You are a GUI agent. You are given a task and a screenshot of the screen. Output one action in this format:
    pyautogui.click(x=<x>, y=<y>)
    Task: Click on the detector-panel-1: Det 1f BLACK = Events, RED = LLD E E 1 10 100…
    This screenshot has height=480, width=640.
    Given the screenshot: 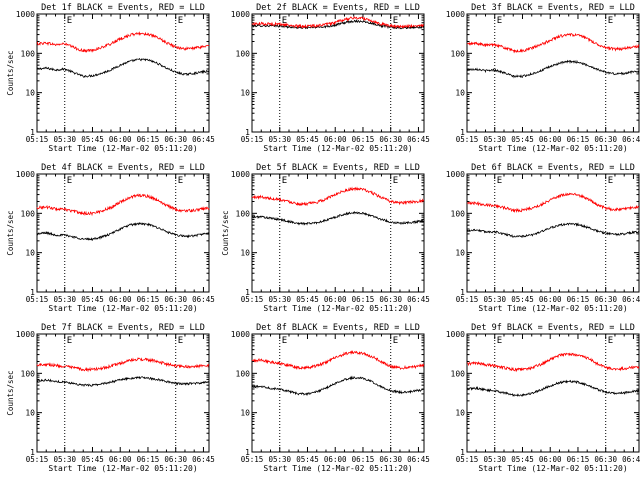 What is the action you would take?
    pyautogui.click(x=110, y=78)
    